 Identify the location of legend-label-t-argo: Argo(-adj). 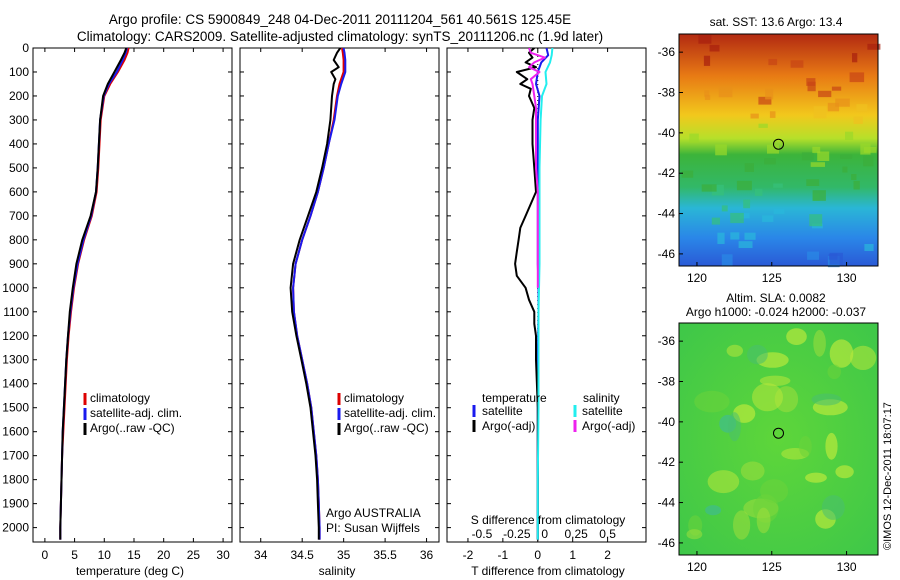
(508, 426).